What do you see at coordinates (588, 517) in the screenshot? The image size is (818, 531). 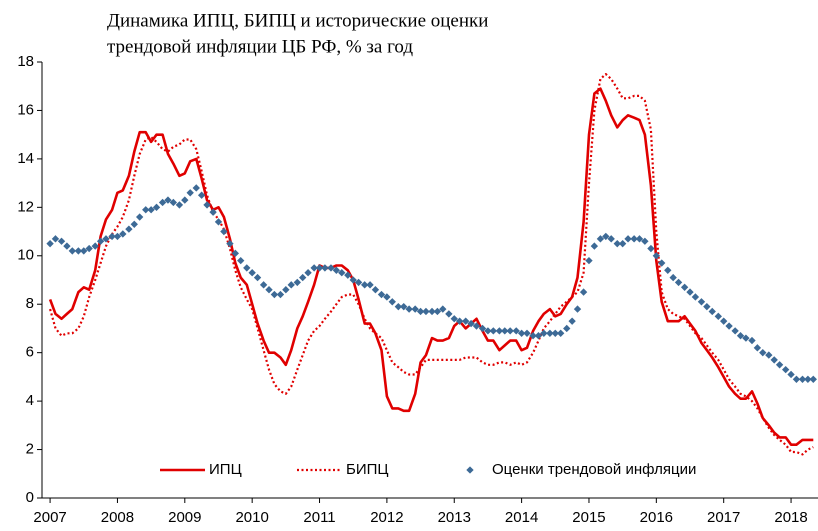 I see `x-tick-label: 2015` at bounding box center [588, 517].